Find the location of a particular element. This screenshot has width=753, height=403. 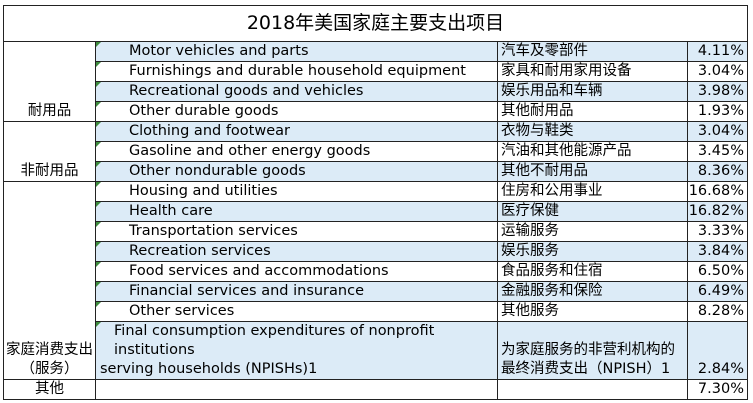

item-pct: 16.82% is located at coordinates (717, 211).